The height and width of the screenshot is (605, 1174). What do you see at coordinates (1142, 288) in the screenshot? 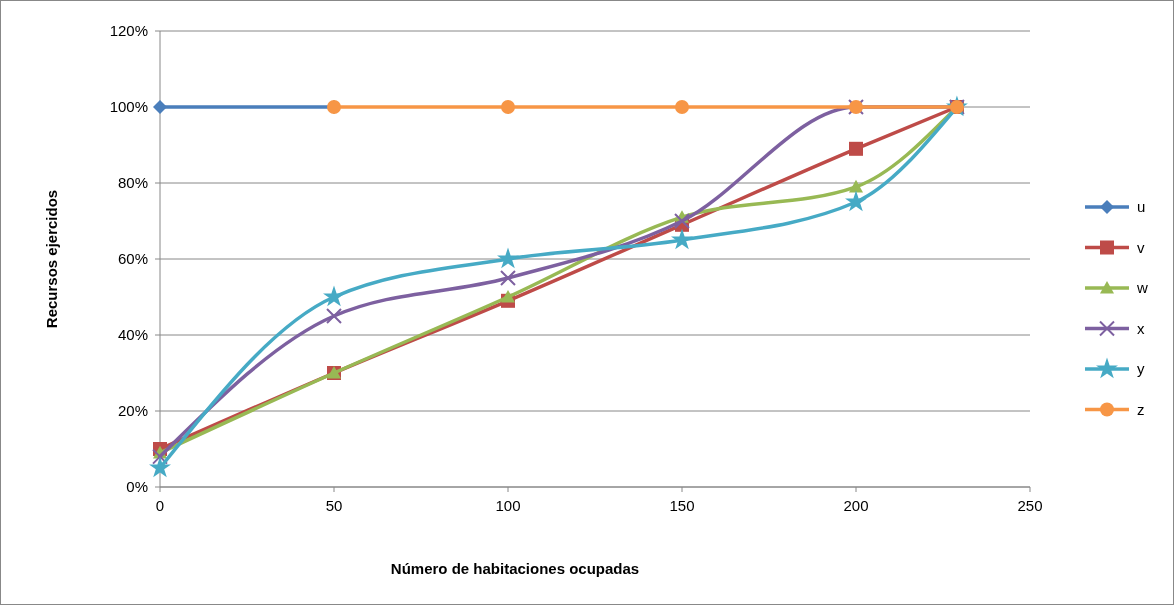
I see `legend-label: w` at bounding box center [1142, 288].